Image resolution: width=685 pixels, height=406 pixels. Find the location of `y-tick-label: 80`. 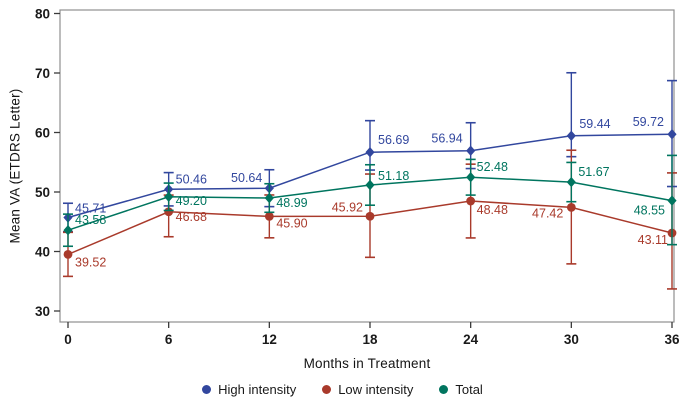

y-tick-label: 80 is located at coordinates (42, 13).